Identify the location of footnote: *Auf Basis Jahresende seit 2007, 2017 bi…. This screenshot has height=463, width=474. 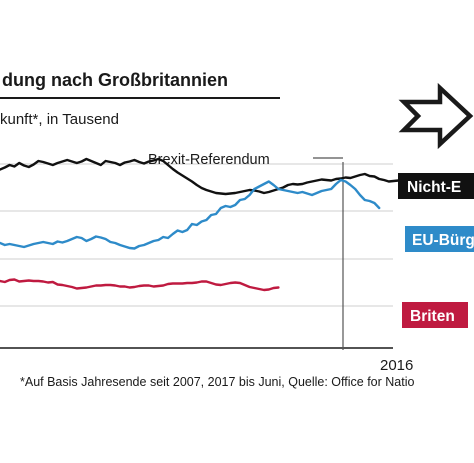
(217, 382).